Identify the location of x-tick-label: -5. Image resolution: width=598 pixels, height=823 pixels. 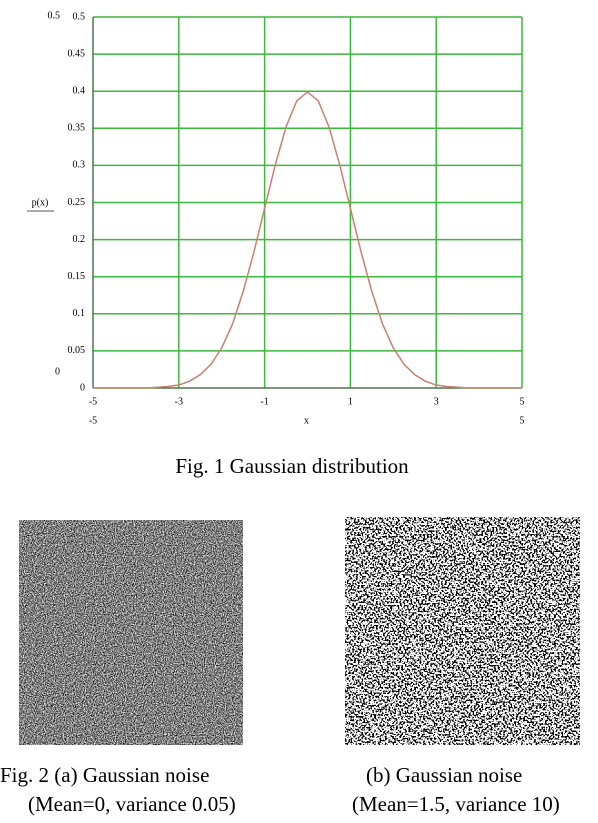
(93, 401).